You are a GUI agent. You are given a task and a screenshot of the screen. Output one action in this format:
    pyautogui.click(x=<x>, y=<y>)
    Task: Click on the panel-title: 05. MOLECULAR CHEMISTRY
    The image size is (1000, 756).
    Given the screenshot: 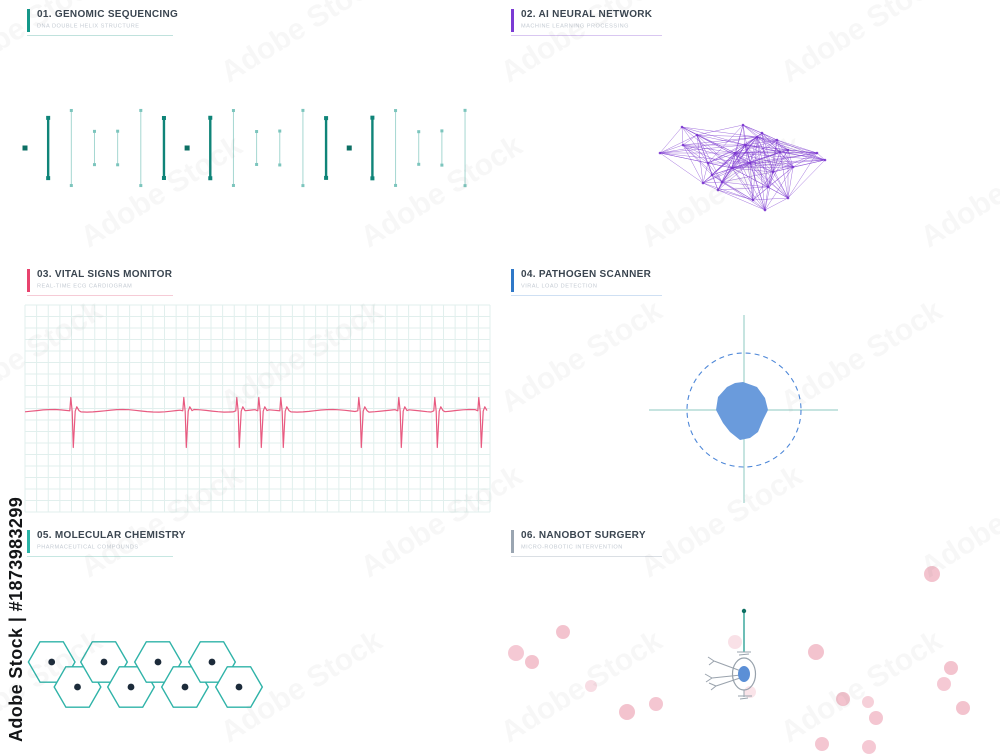 What is the action you would take?
    pyautogui.click(x=111, y=535)
    